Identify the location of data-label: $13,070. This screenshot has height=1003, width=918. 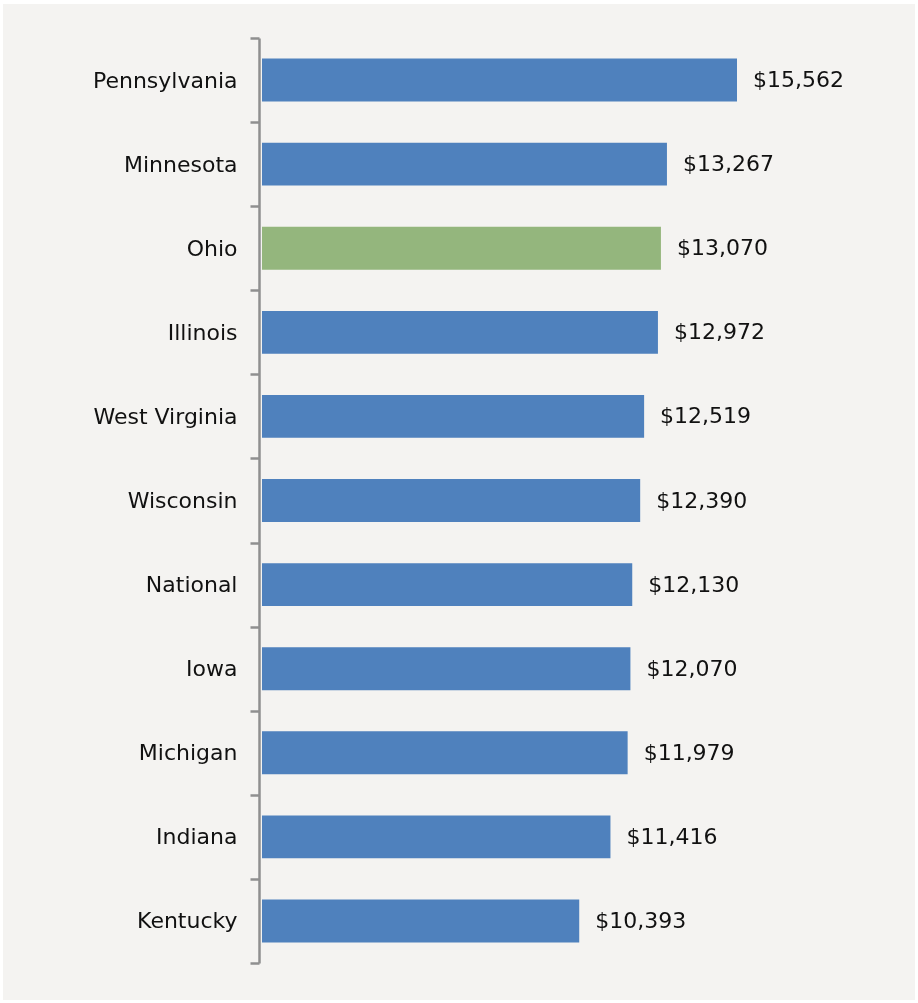
(722, 248).